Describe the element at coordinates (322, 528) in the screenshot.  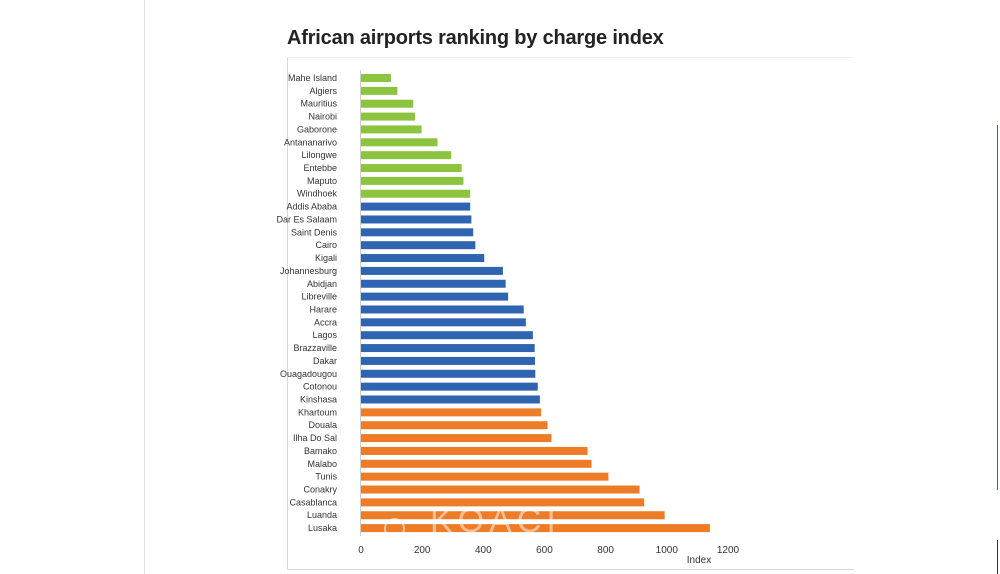
I see `y-tick-label: Lusaka` at that location.